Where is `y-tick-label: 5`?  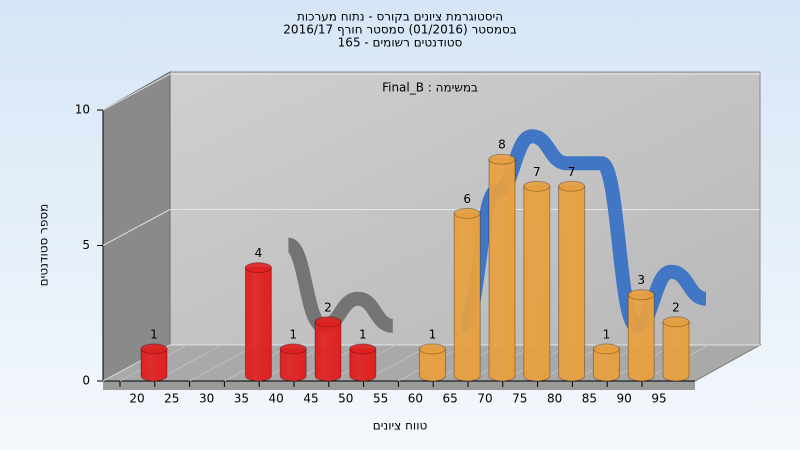
y-tick-label: 5 is located at coordinates (86, 245).